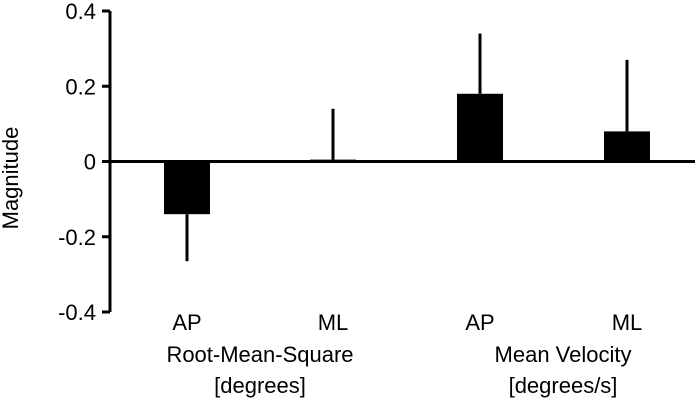 Image resolution: width=700 pixels, height=401 pixels. I want to click on y-axis: 0.4 0.2 0 -0.2 -0.4, so click(85, 162).